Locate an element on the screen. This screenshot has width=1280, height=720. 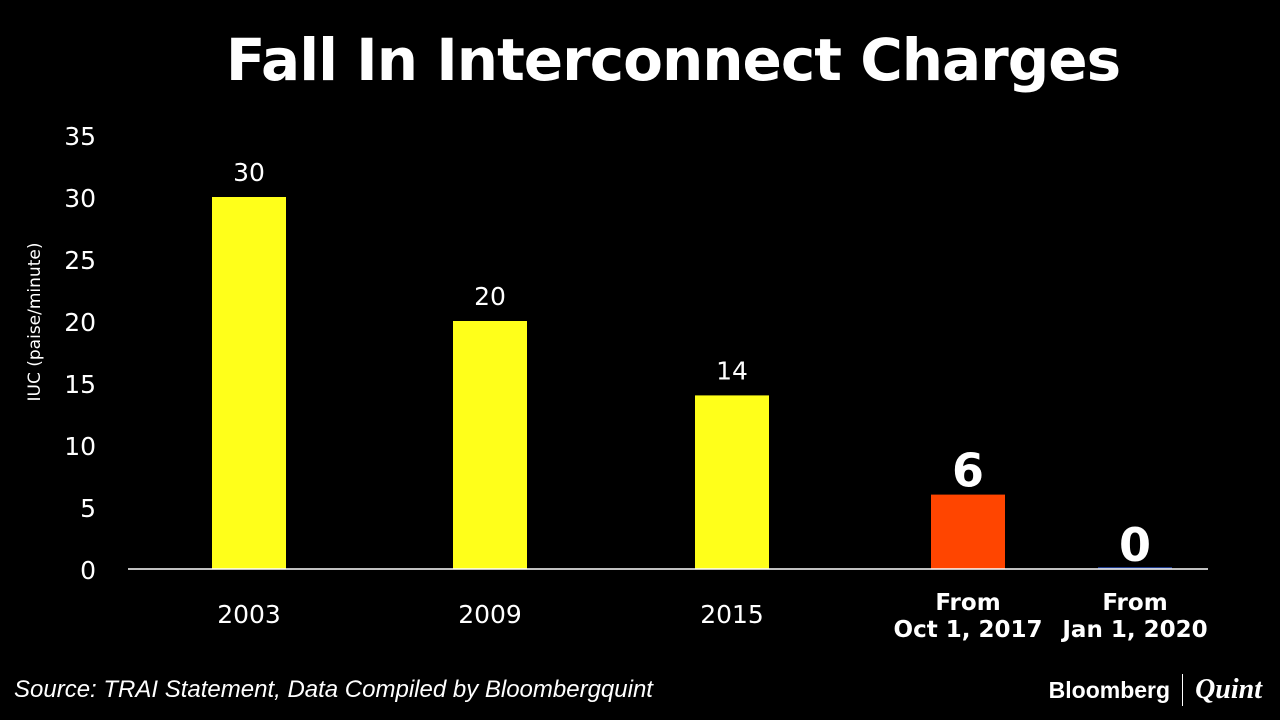
y-tick-label: 25 is located at coordinates (80, 260).